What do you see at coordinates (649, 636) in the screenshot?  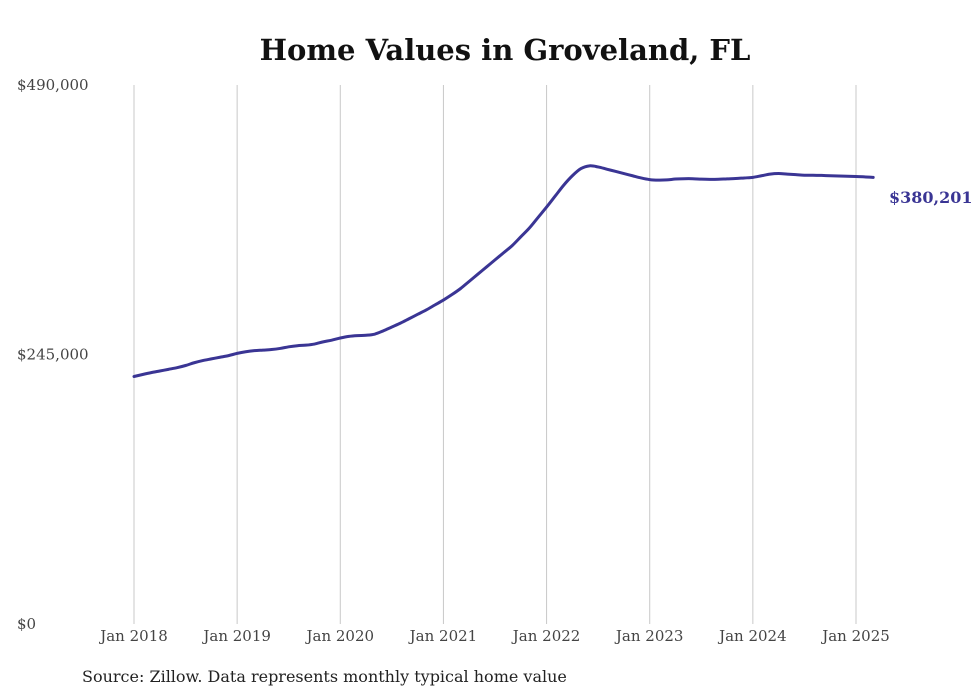 I see `x-tick-label: Jan 2023` at bounding box center [649, 636].